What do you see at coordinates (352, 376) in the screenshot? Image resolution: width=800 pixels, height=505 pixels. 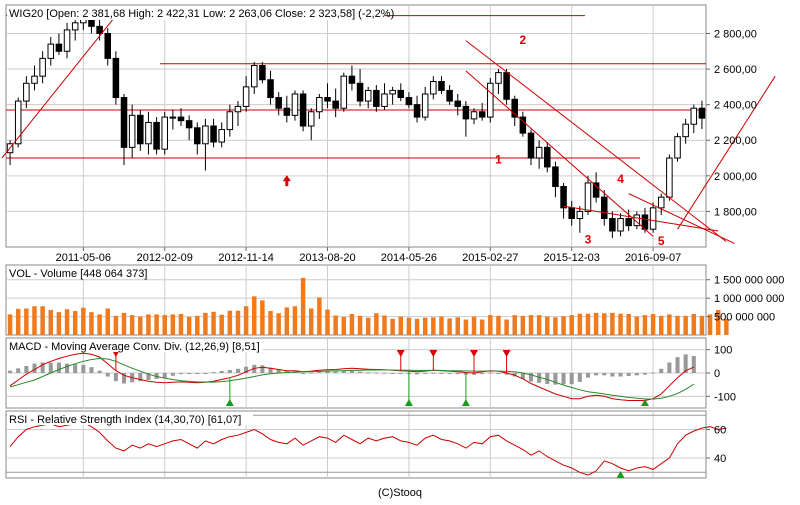 I see `macd-lines` at bounding box center [352, 376].